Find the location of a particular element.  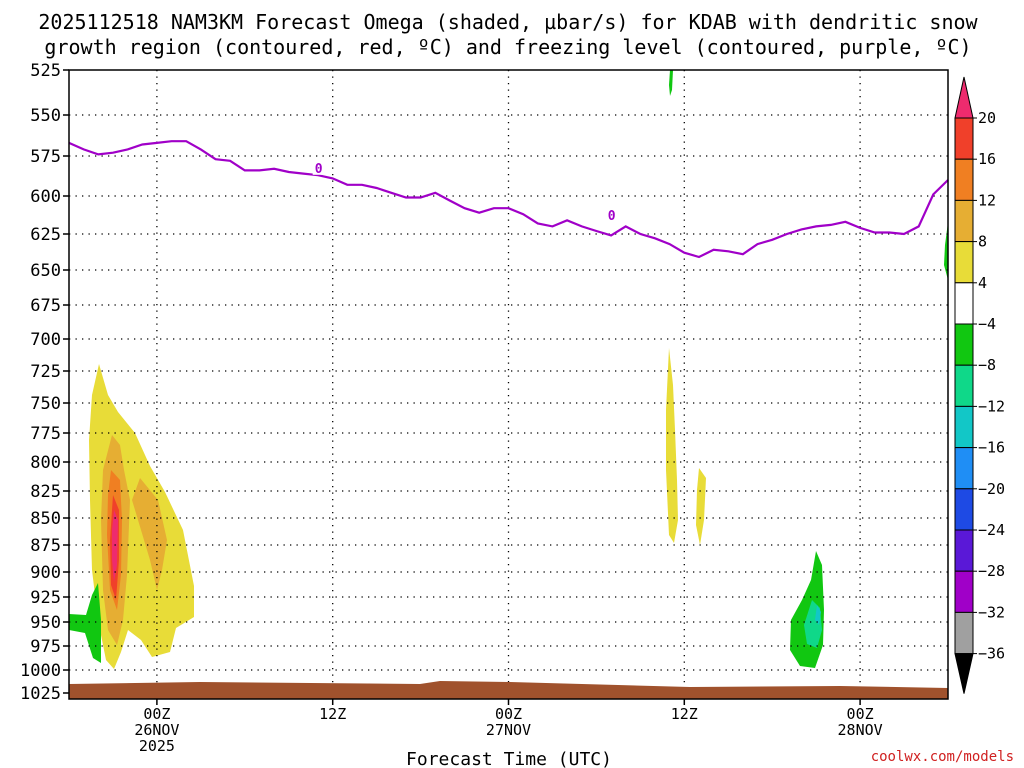

omega-region-green-right-edge is located at coordinates (946, 251).